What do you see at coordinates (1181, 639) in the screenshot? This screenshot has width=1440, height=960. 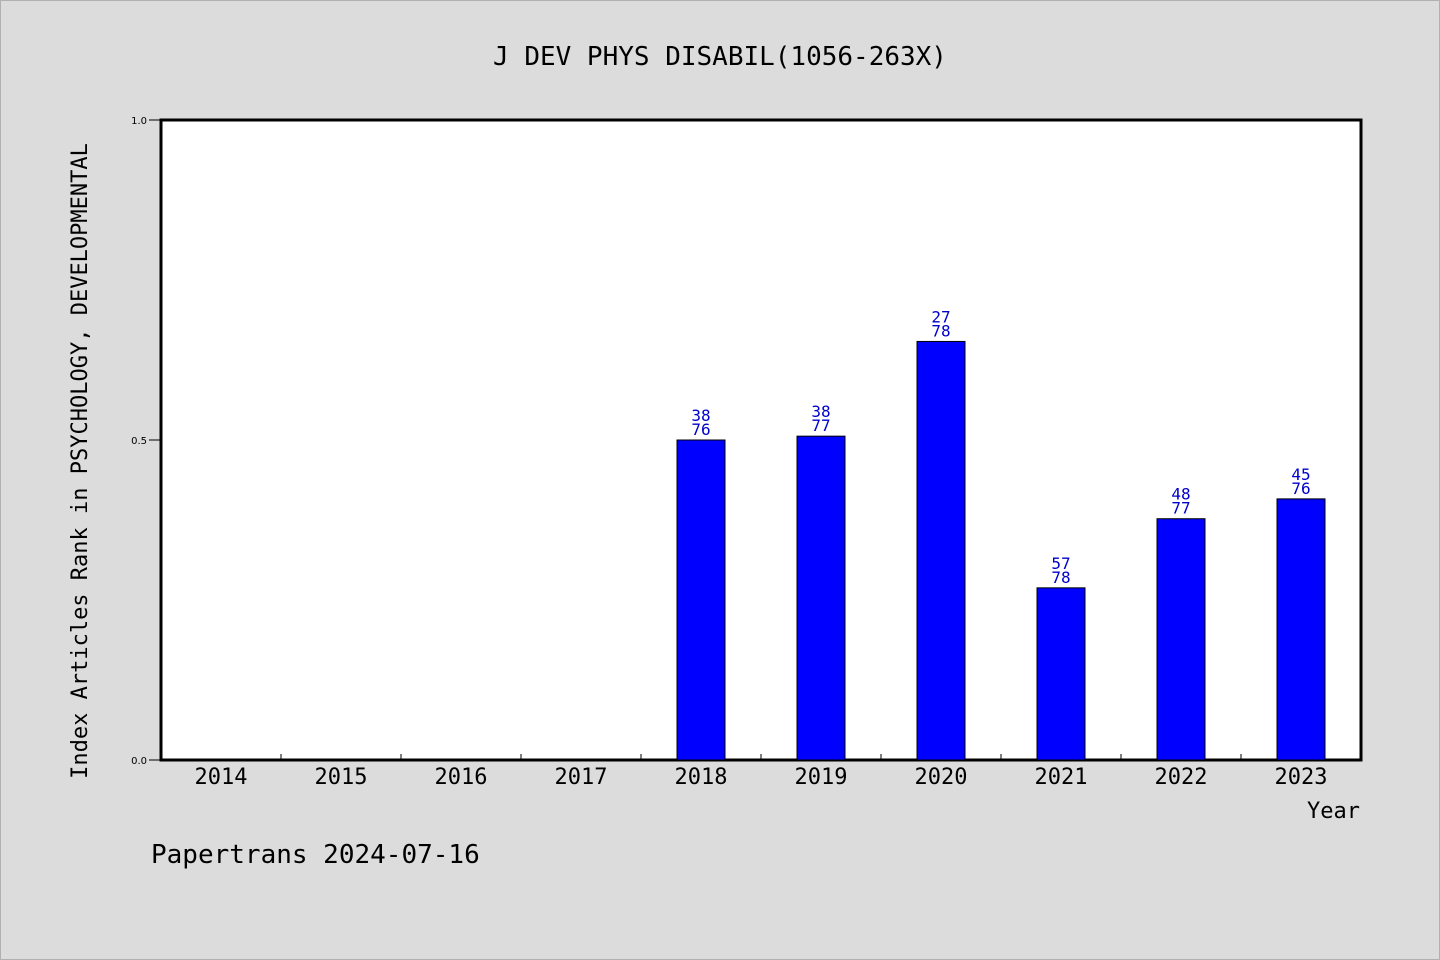 I see `bar-2022` at bounding box center [1181, 639].